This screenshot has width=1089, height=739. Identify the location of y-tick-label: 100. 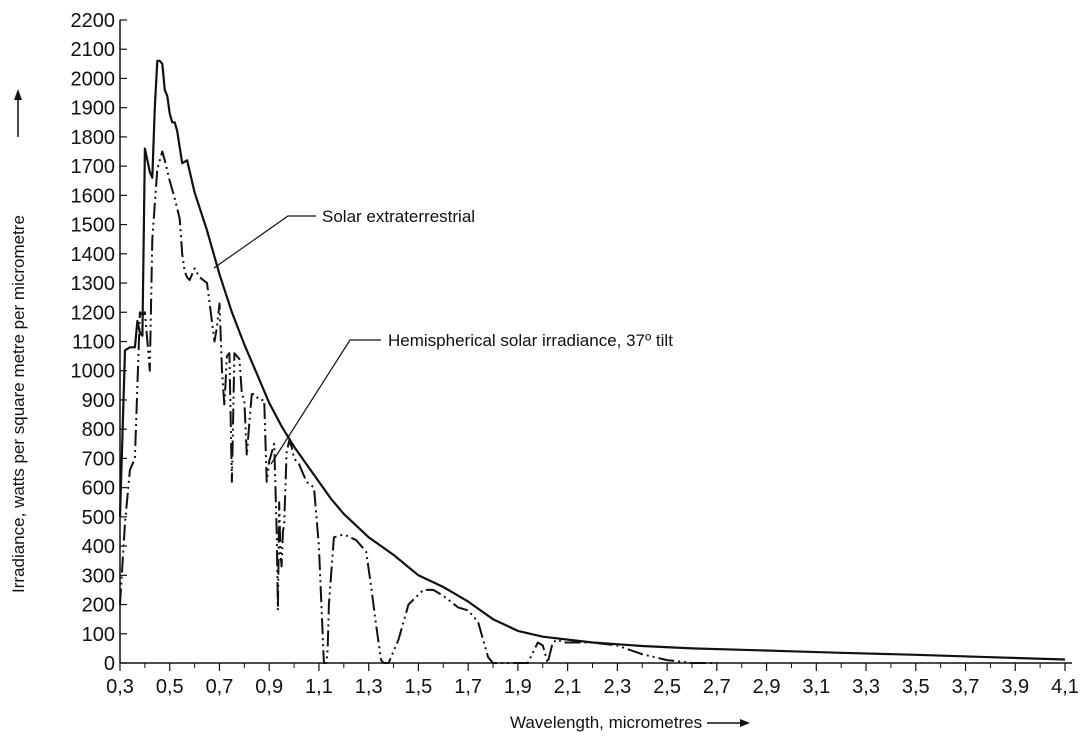
(98, 635).